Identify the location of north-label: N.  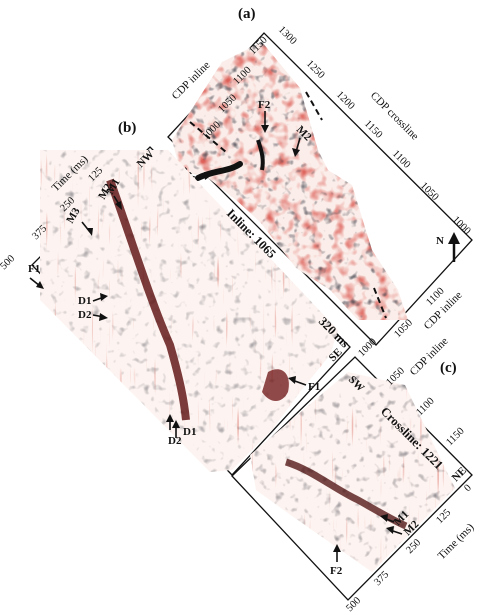
(440, 241).